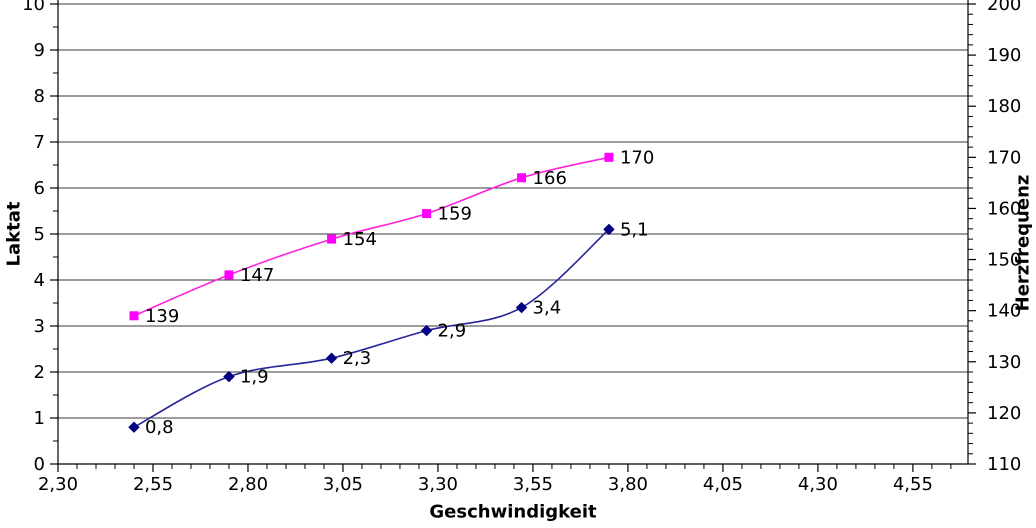  What do you see at coordinates (637, 157) in the screenshot?
I see `herzfrequenz-point-label: 170` at bounding box center [637, 157].